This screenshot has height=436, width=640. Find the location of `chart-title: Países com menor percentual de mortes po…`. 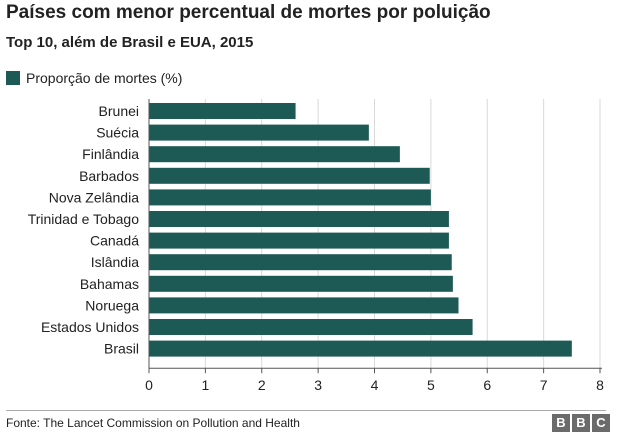

chart-title: Países com menor percentual de mortes po… is located at coordinates (248, 12).